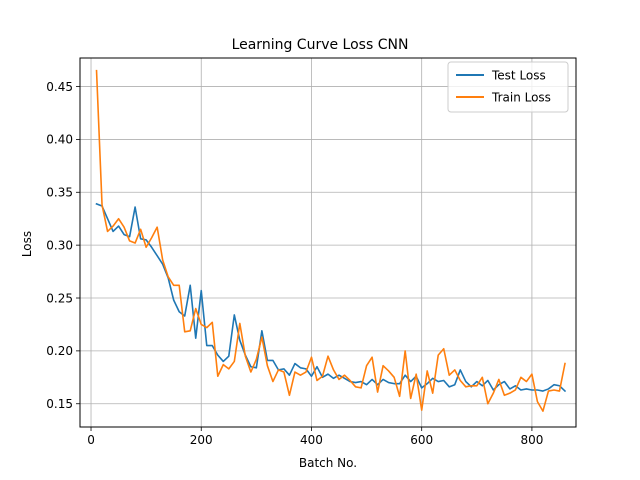  What do you see at coordinates (328, 463) in the screenshot?
I see `x-axis-label: Batch No.` at bounding box center [328, 463].